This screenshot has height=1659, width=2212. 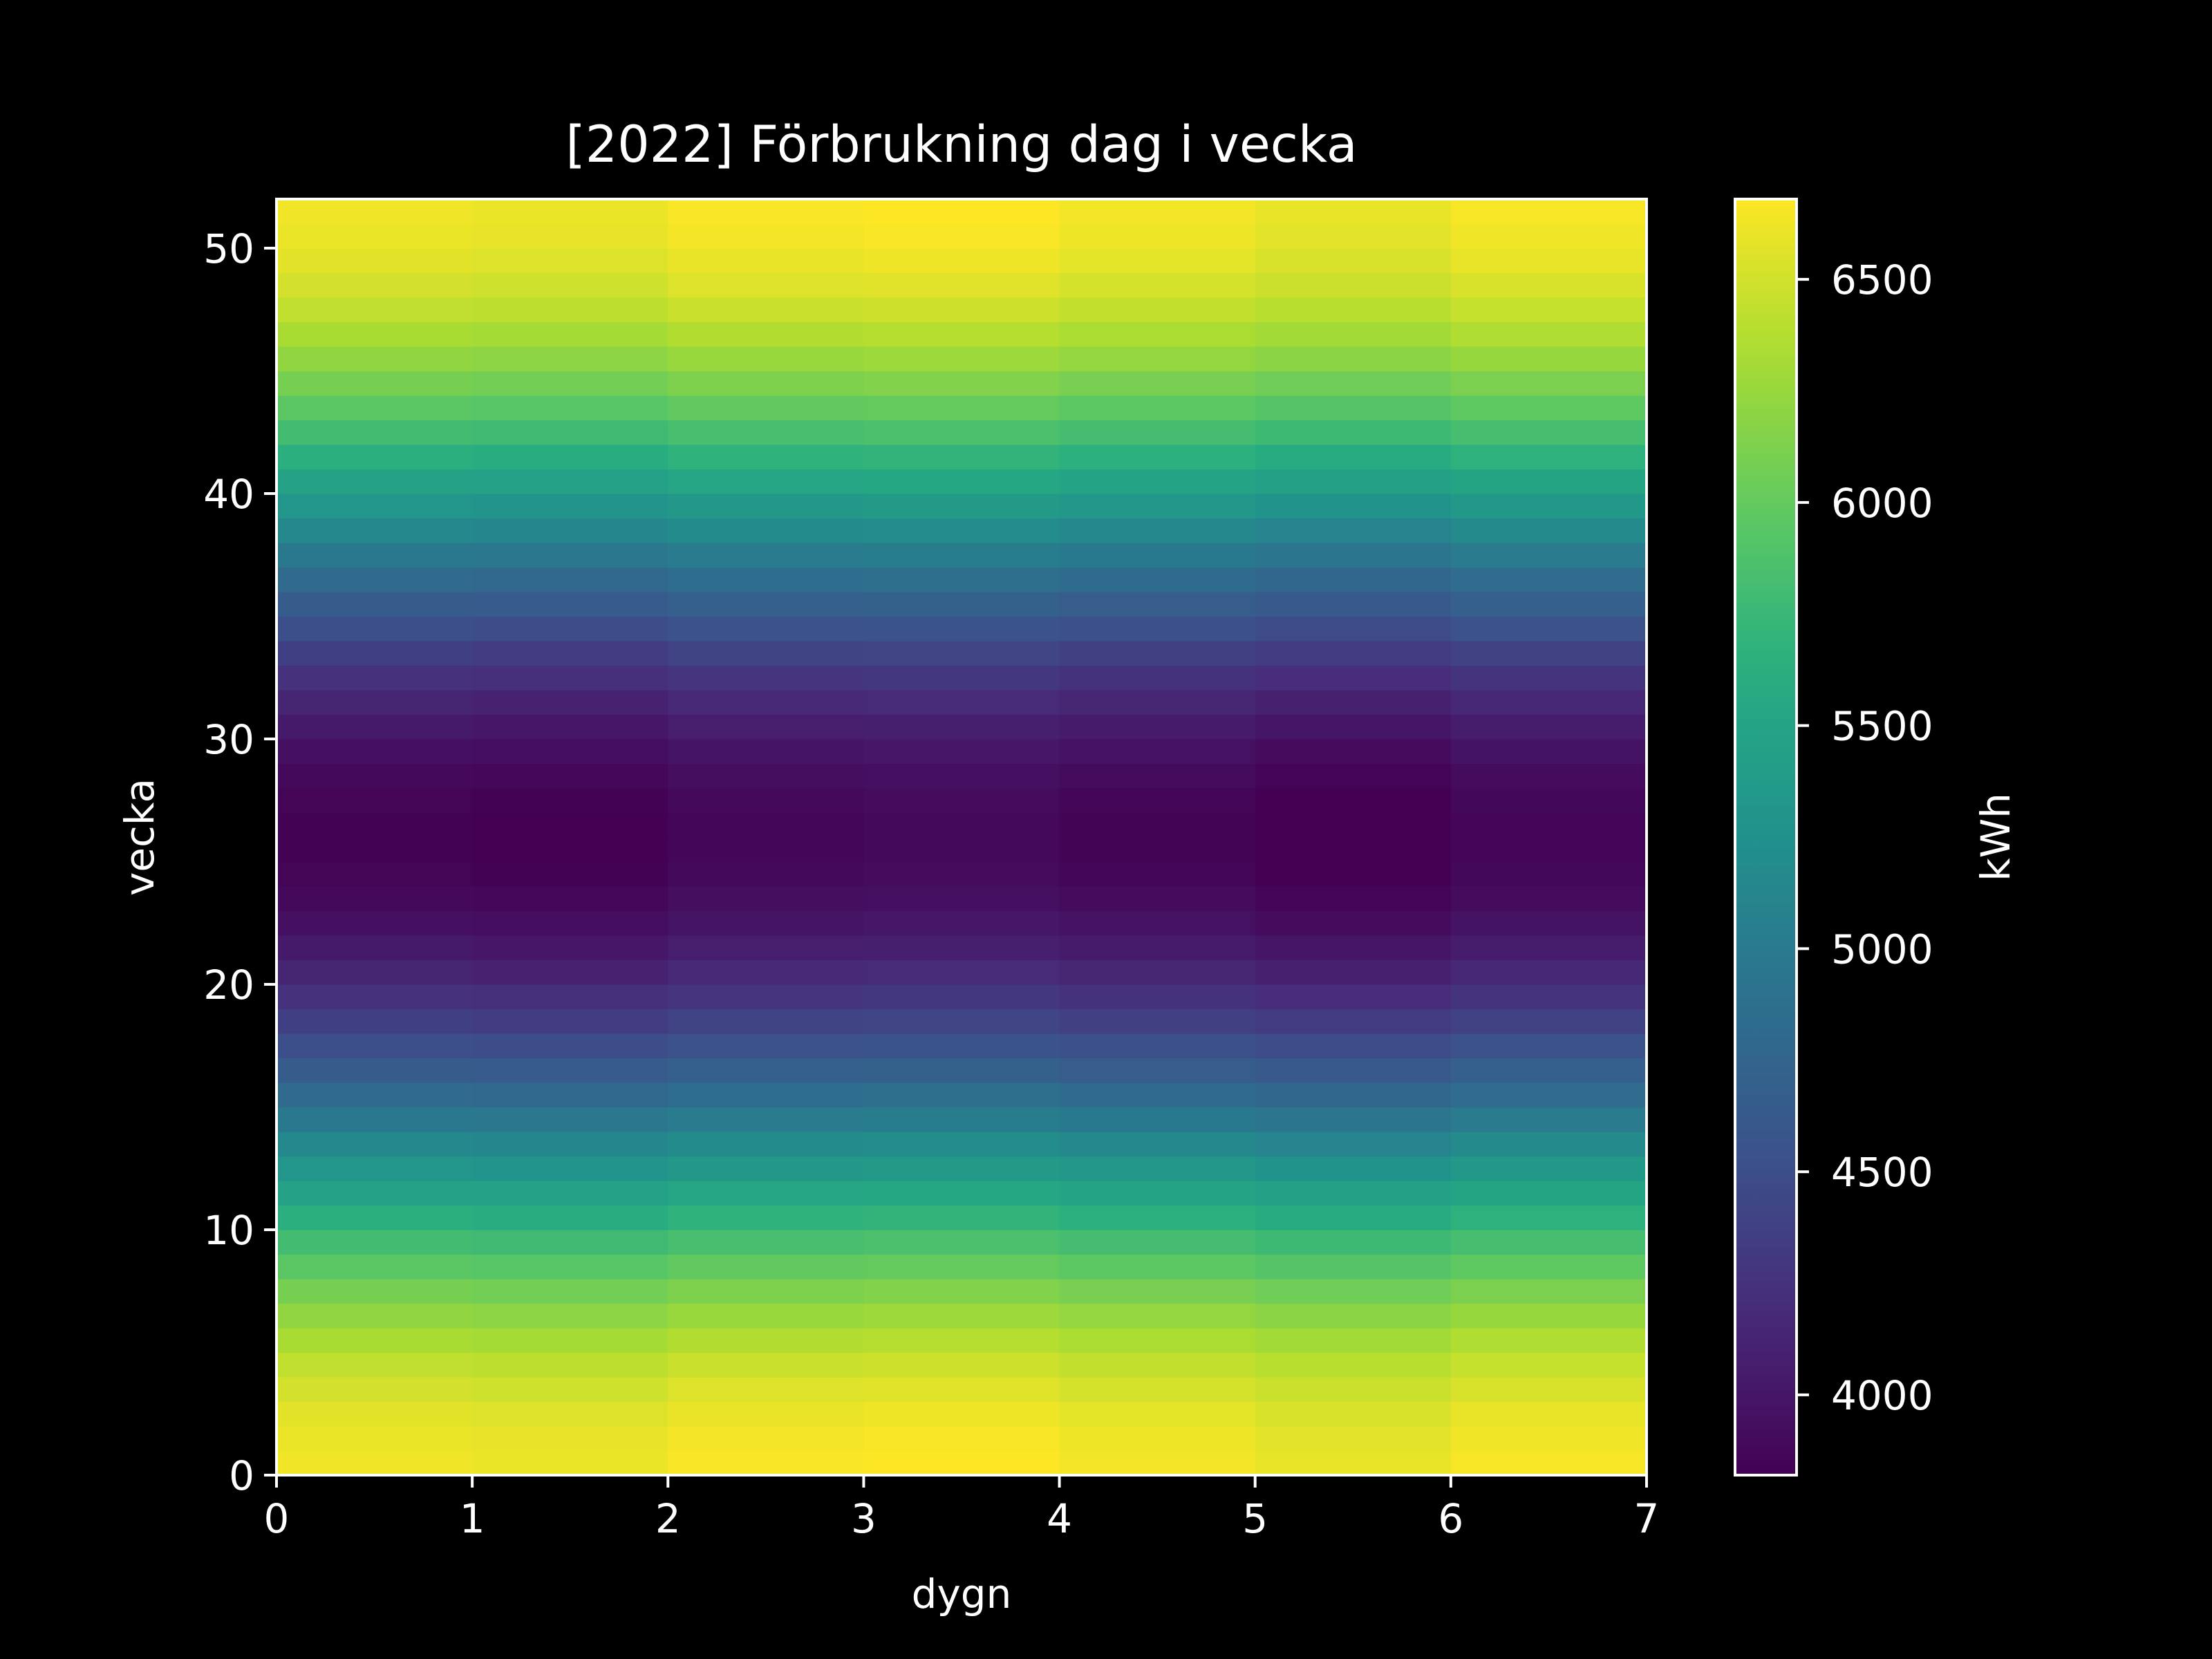 What do you see at coordinates (1882, 1395) in the screenshot?
I see `colorbar-tick-label: 4000` at bounding box center [1882, 1395].